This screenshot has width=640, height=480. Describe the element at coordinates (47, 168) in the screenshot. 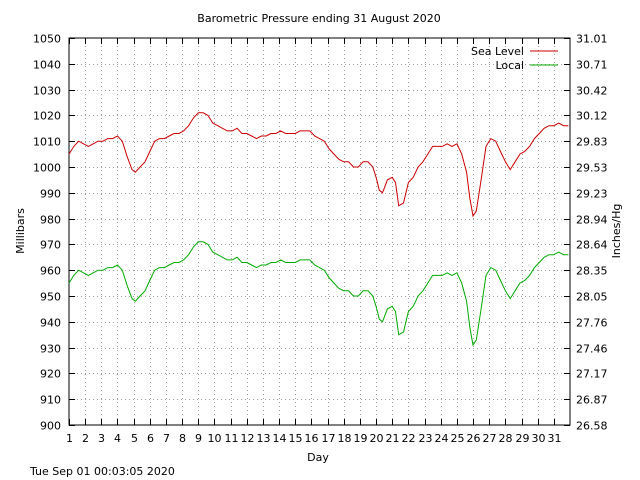

I see `y-tick-label: 1000` at that location.